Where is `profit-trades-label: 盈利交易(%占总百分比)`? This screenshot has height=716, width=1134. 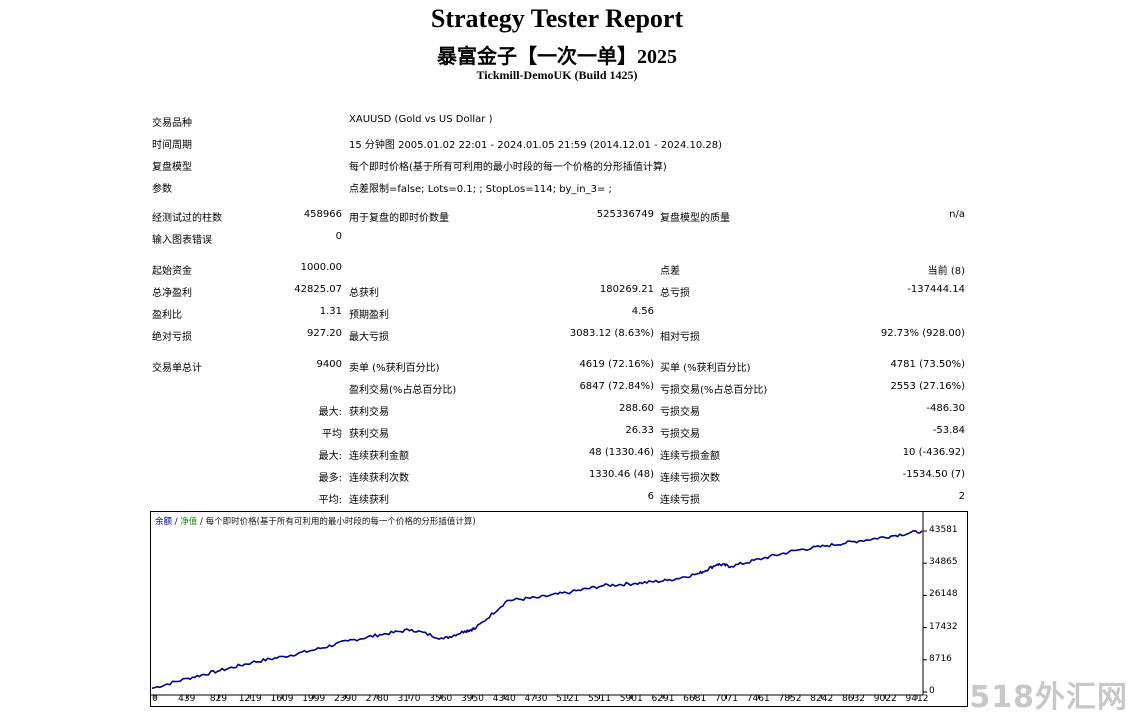 profit-trades-label: 盈利交易(%占总百分比) is located at coordinates (403, 390).